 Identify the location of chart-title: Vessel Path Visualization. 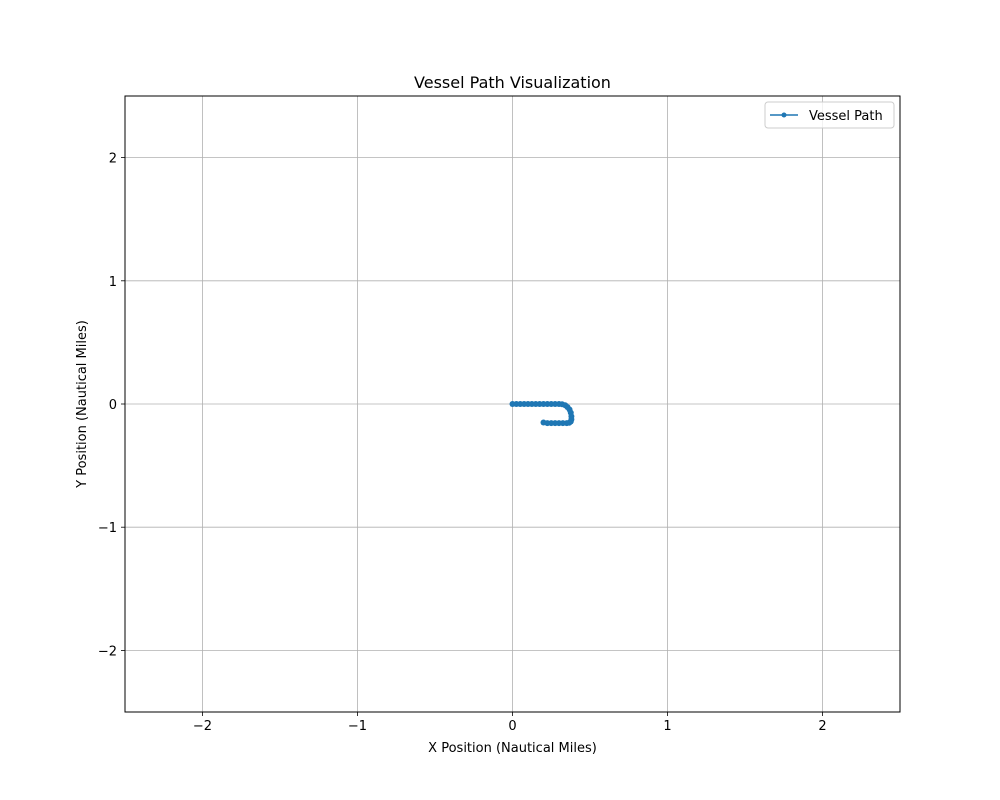
(512, 82).